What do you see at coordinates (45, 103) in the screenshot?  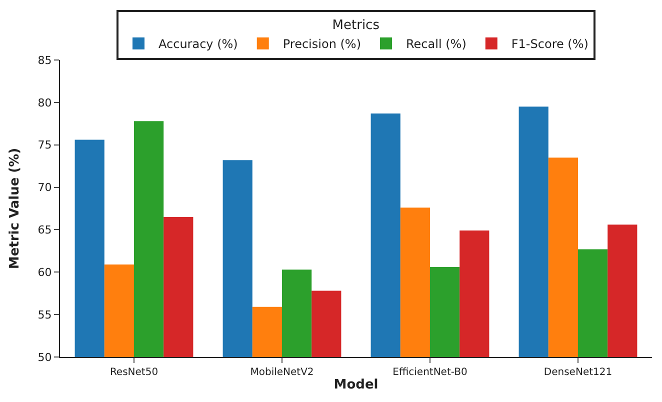 I see `y-tick-label: 80` at bounding box center [45, 103].